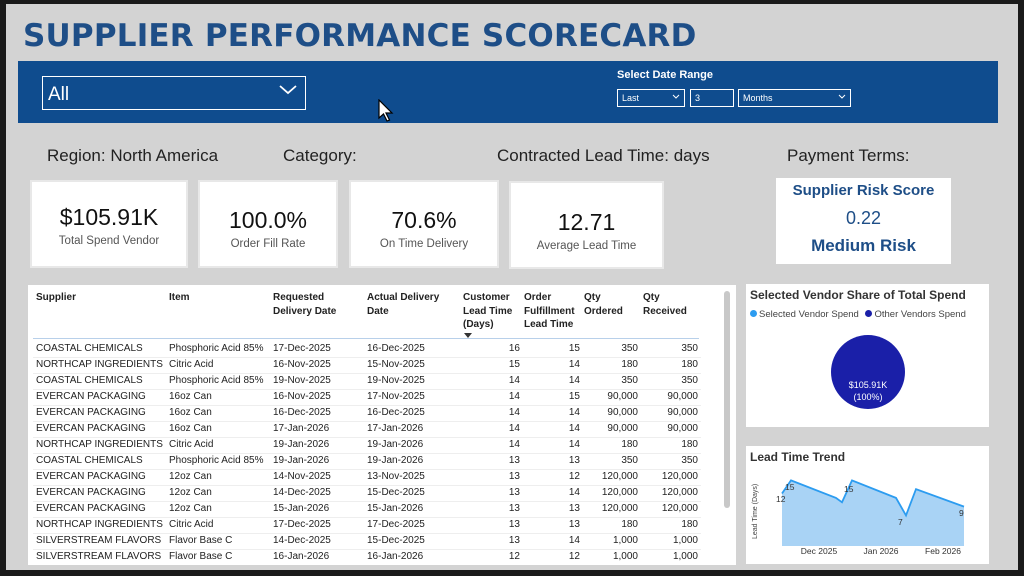 Image resolution: width=1024 pixels, height=576 pixels. I want to click on trend-area, so click(873, 513).